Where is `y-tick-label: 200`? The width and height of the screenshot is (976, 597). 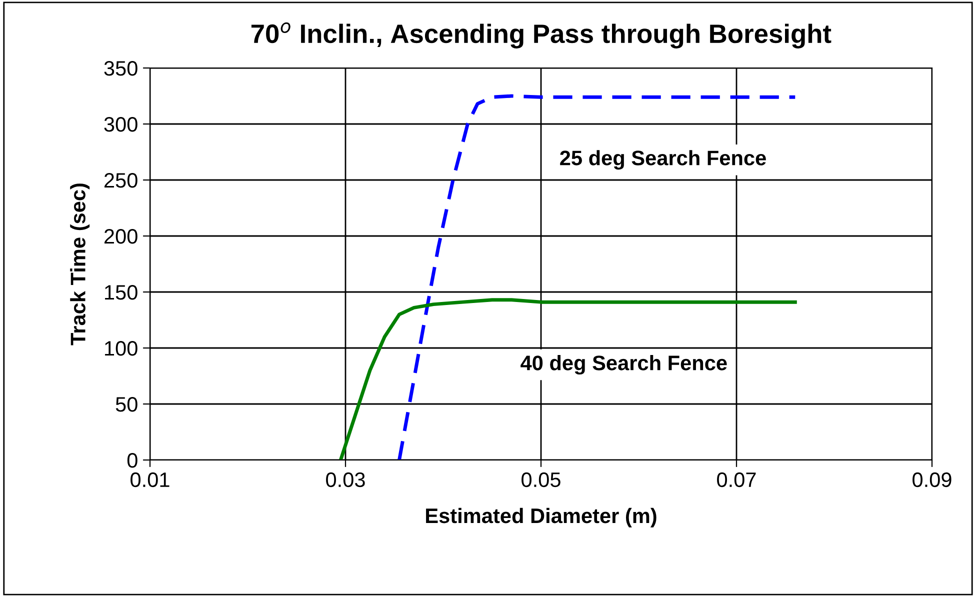 y-tick-label: 200 is located at coordinates (121, 236).